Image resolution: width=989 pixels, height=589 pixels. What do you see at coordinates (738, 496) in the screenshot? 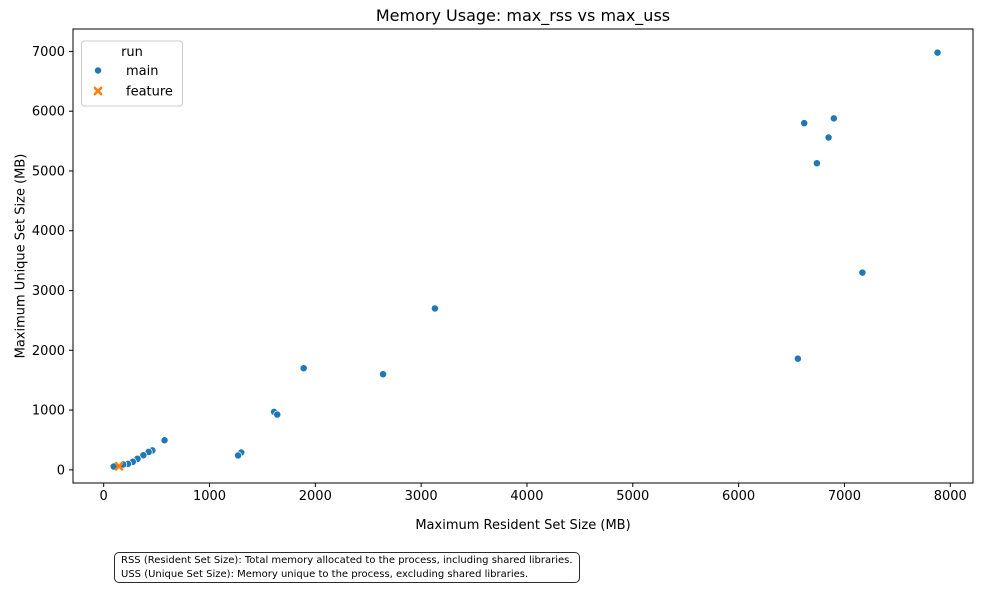
I see `x-tick-label: 6000` at bounding box center [738, 496].